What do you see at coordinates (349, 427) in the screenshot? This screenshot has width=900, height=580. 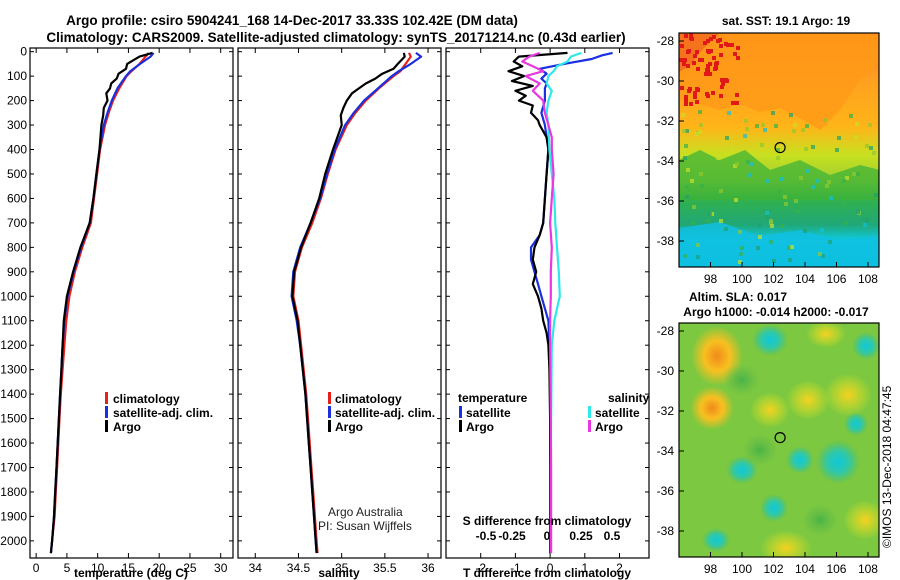 I see `legend-label-argo: Argo` at bounding box center [349, 427].